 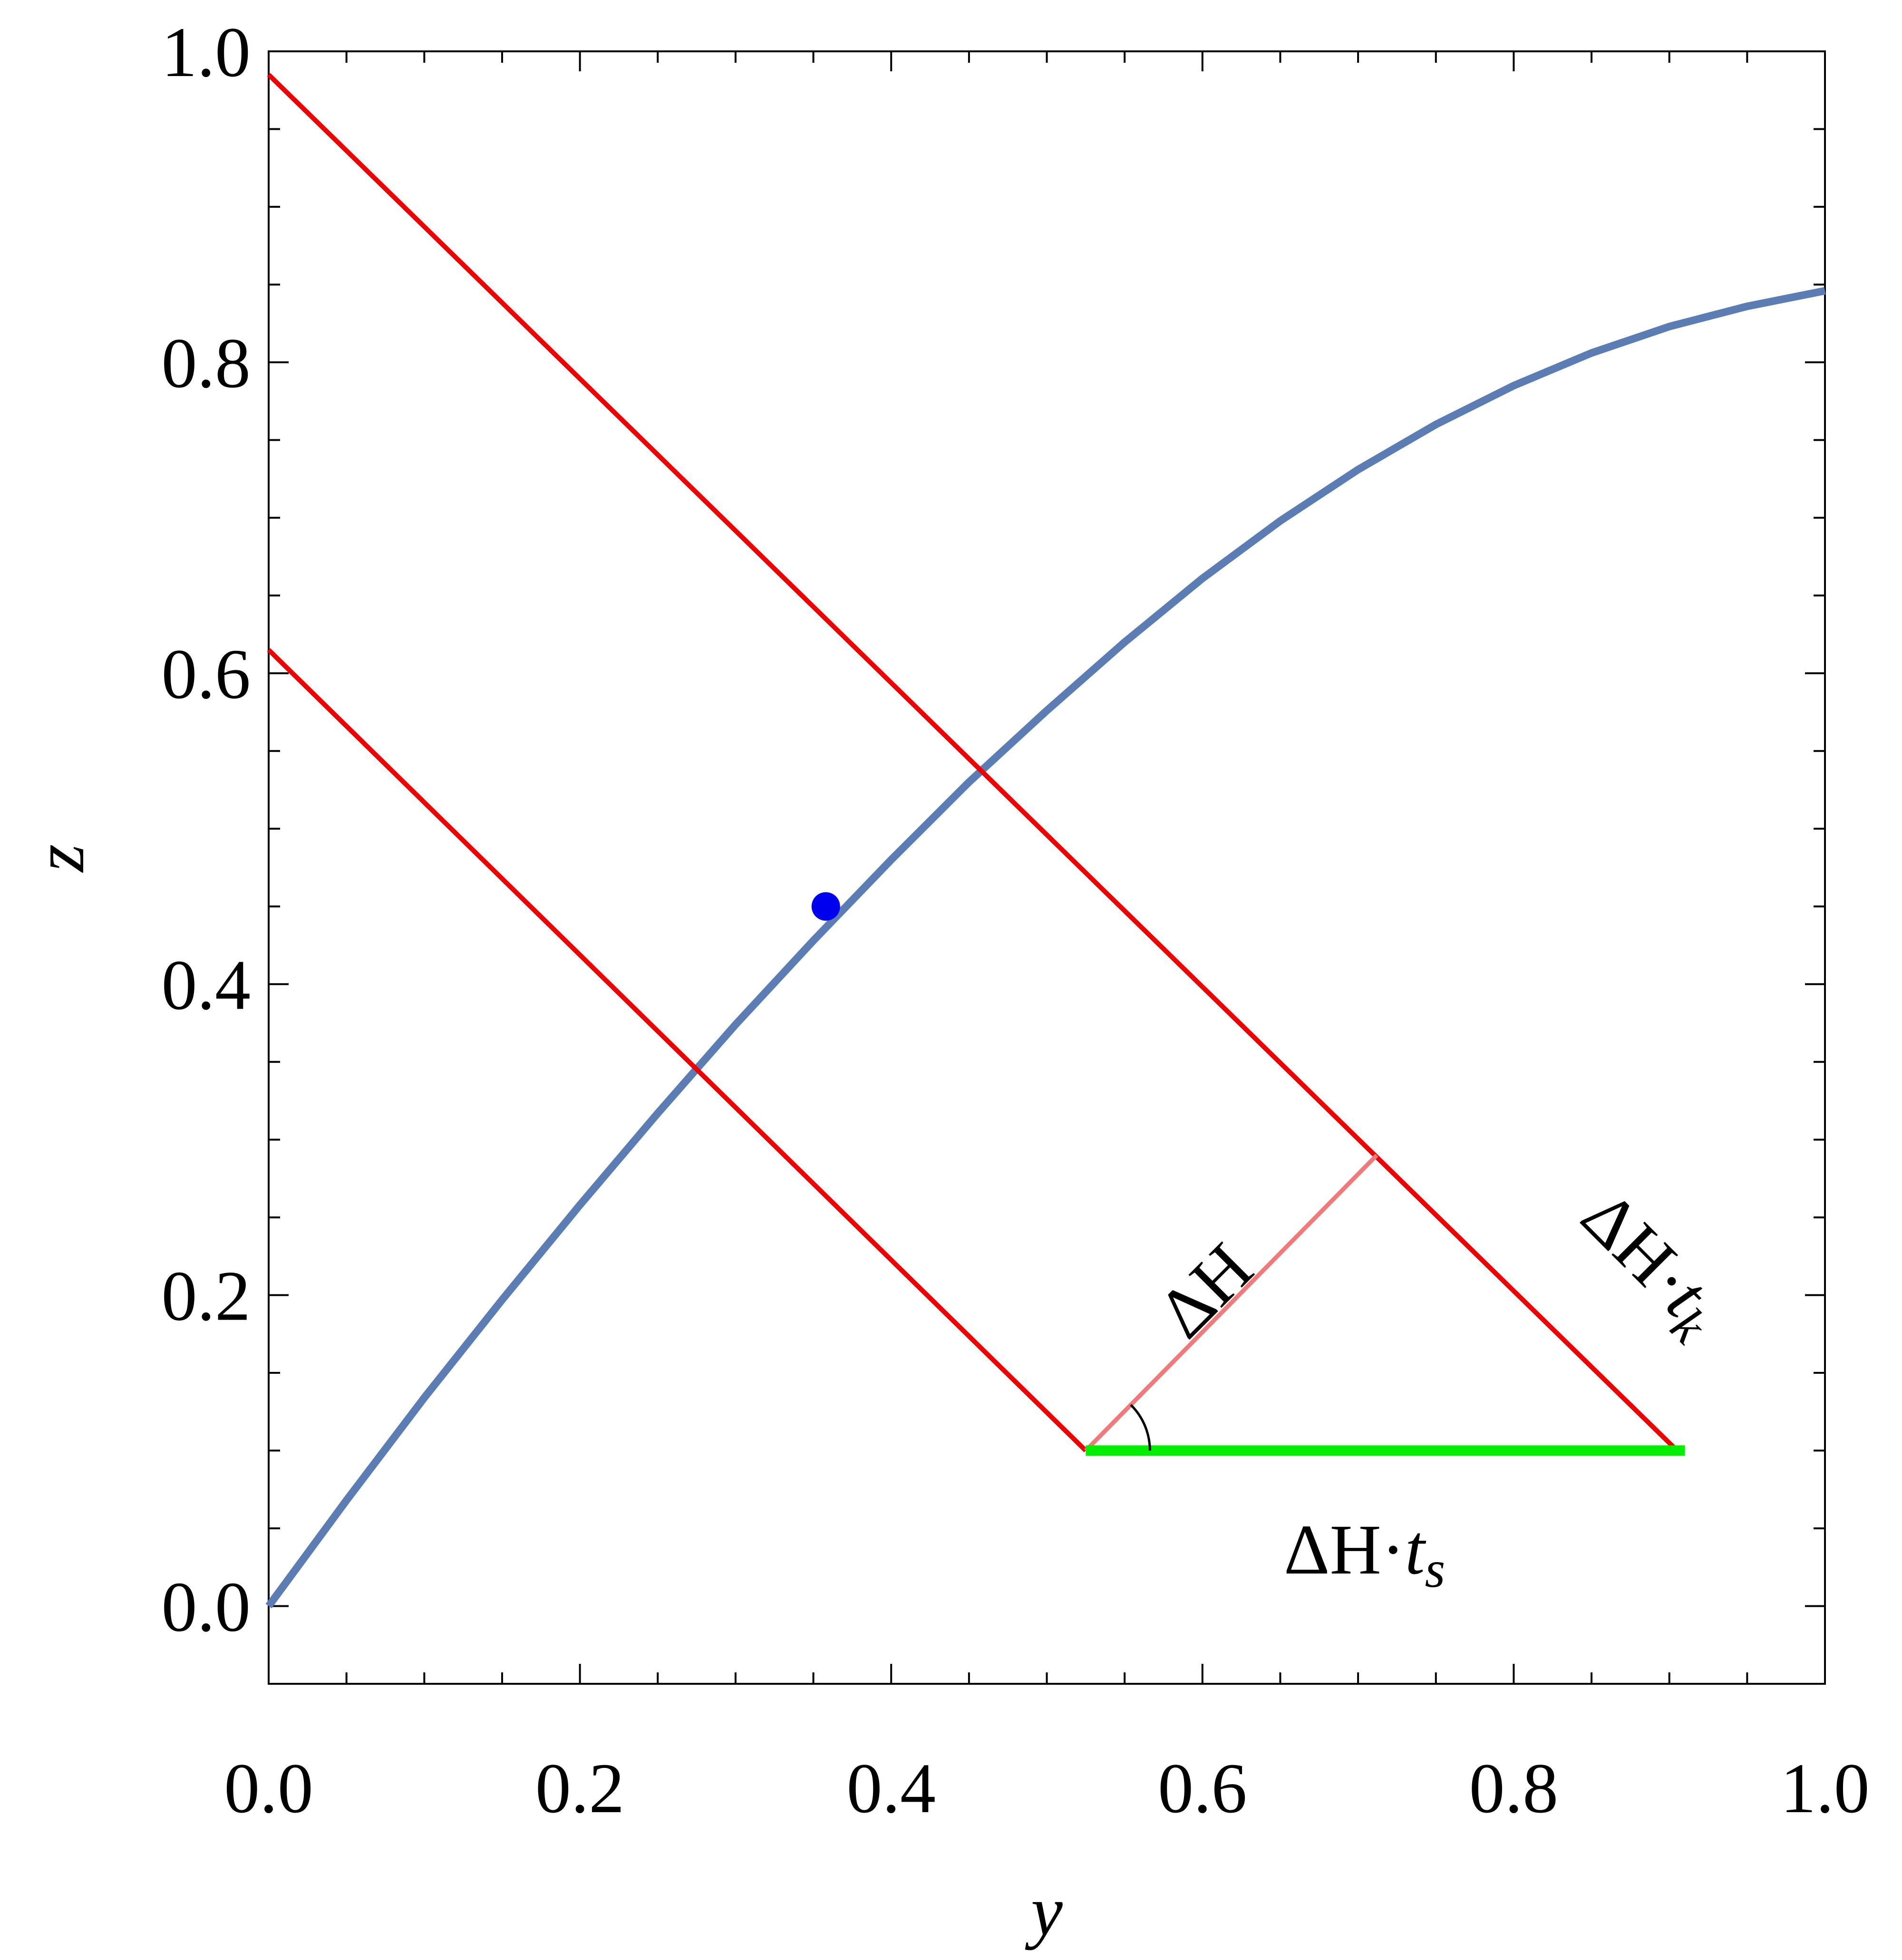 What do you see at coordinates (206, 52) in the screenshot?
I see `y-tick-label: 1.0` at bounding box center [206, 52].